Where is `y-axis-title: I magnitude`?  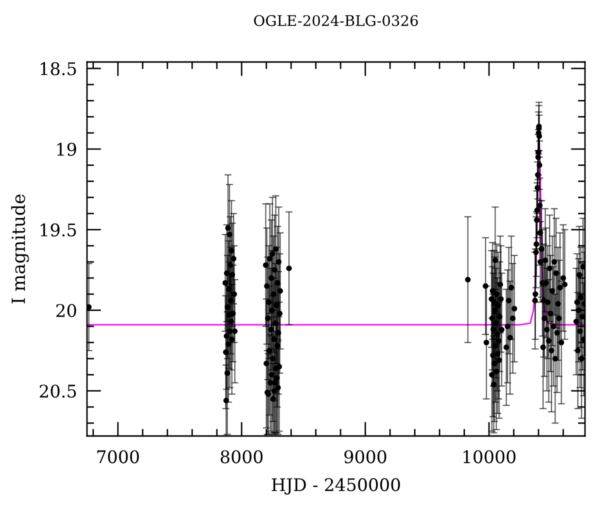
y-axis-title: I magnitude is located at coordinates (20, 249).